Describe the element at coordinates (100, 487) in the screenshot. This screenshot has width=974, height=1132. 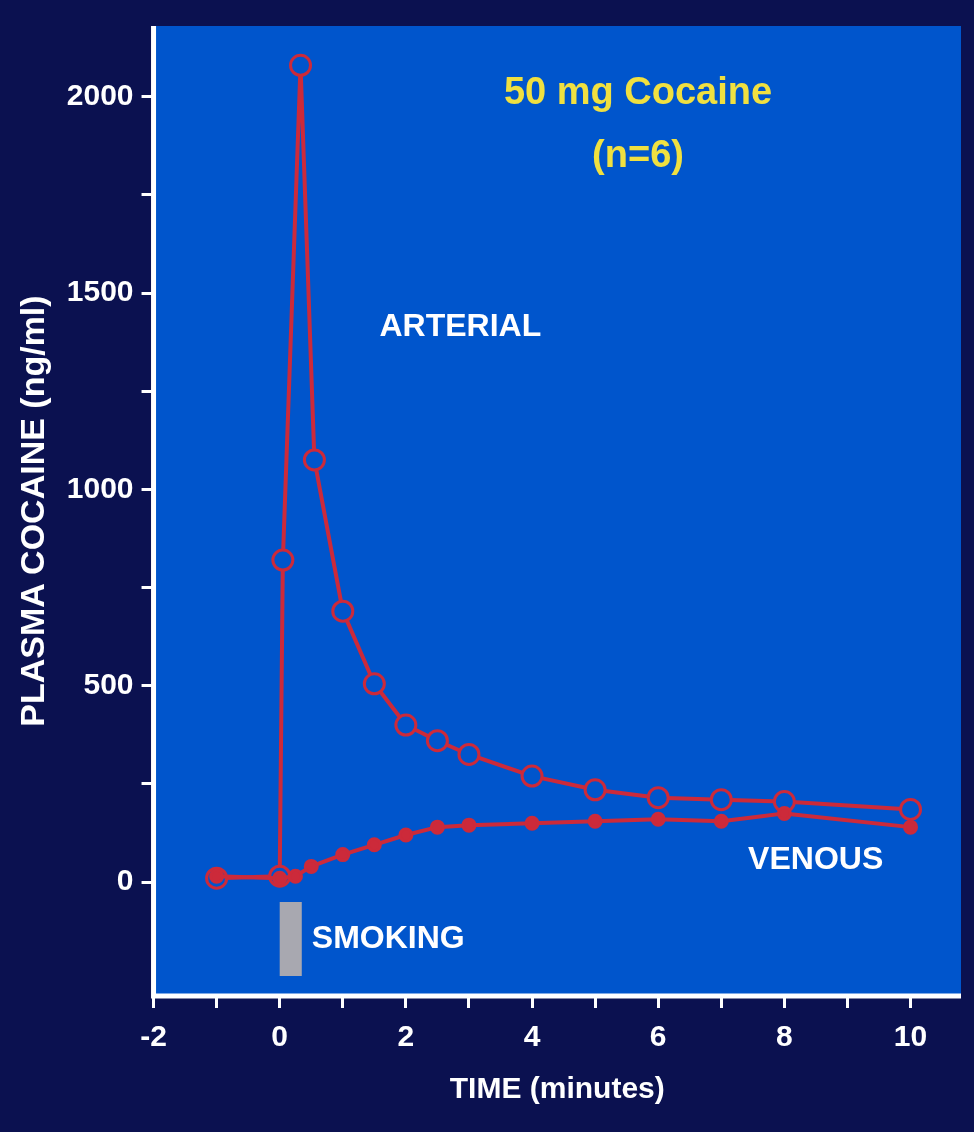
I see `y-tick-label: 1000` at that location.